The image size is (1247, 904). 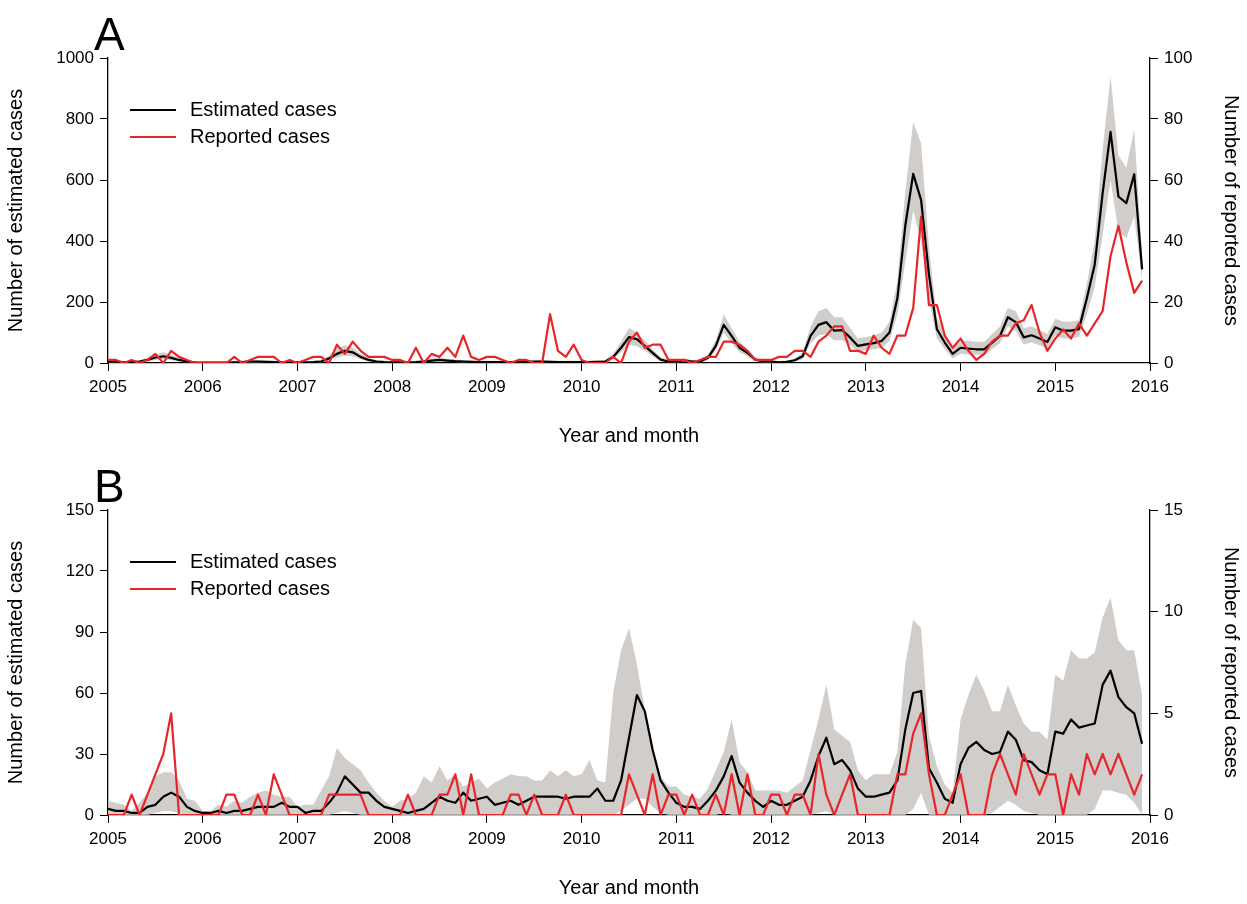 What do you see at coordinates (1173, 240) in the screenshot?
I see `y2-tick-label: 40` at bounding box center [1173, 240].